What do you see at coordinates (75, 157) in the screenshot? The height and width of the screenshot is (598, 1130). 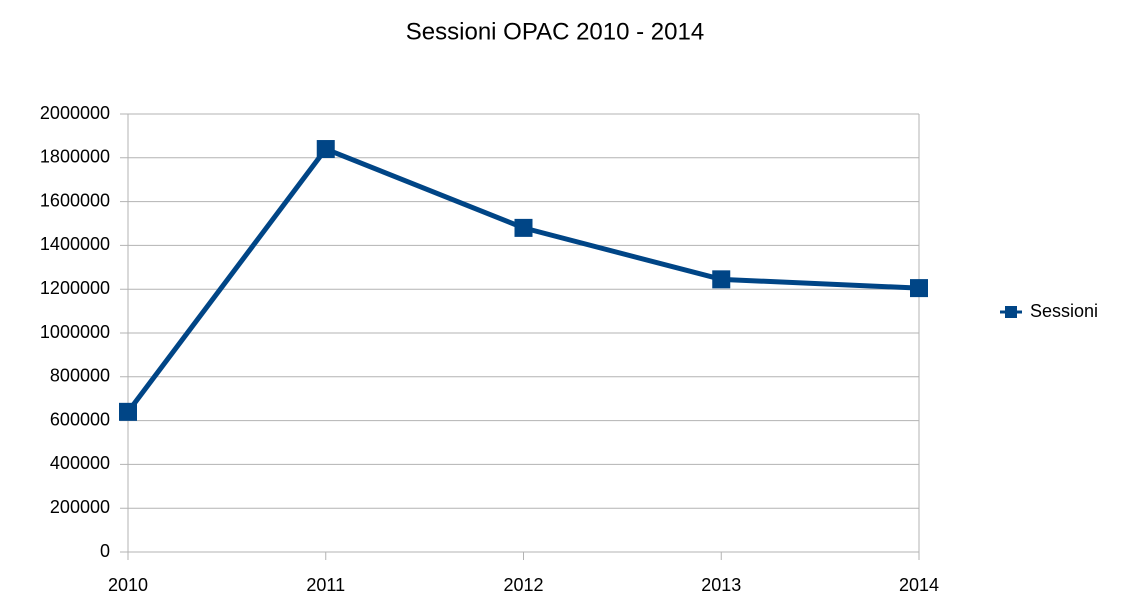 I see `y-tick-label: 1800000` at bounding box center [75, 157].